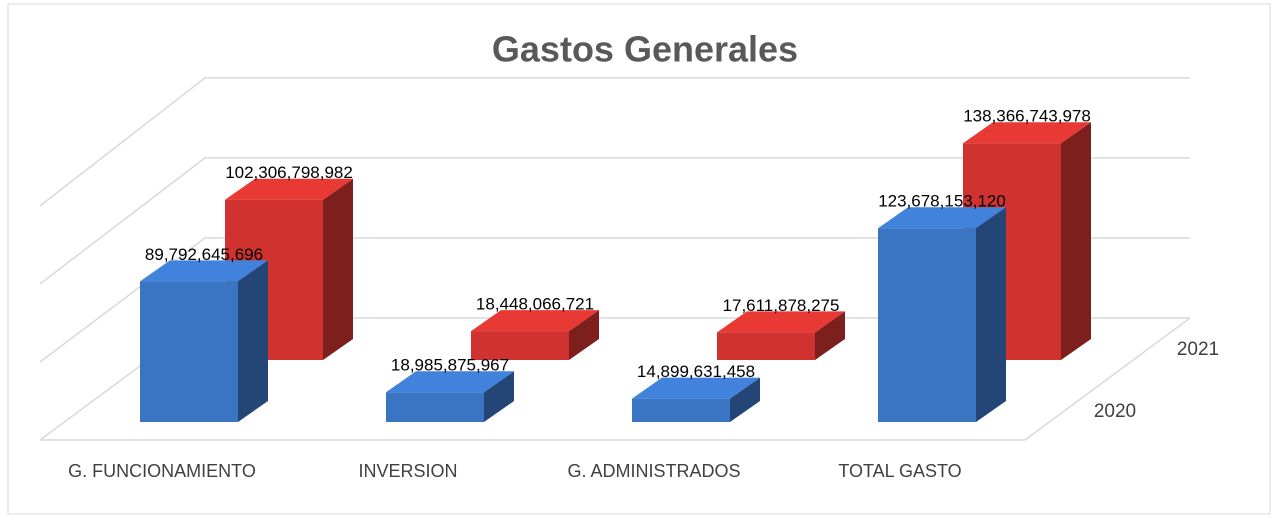 The width and height of the screenshot is (1275, 518). What do you see at coordinates (450, 365) in the screenshot?
I see `value-label: 18,985,875,967` at bounding box center [450, 365].